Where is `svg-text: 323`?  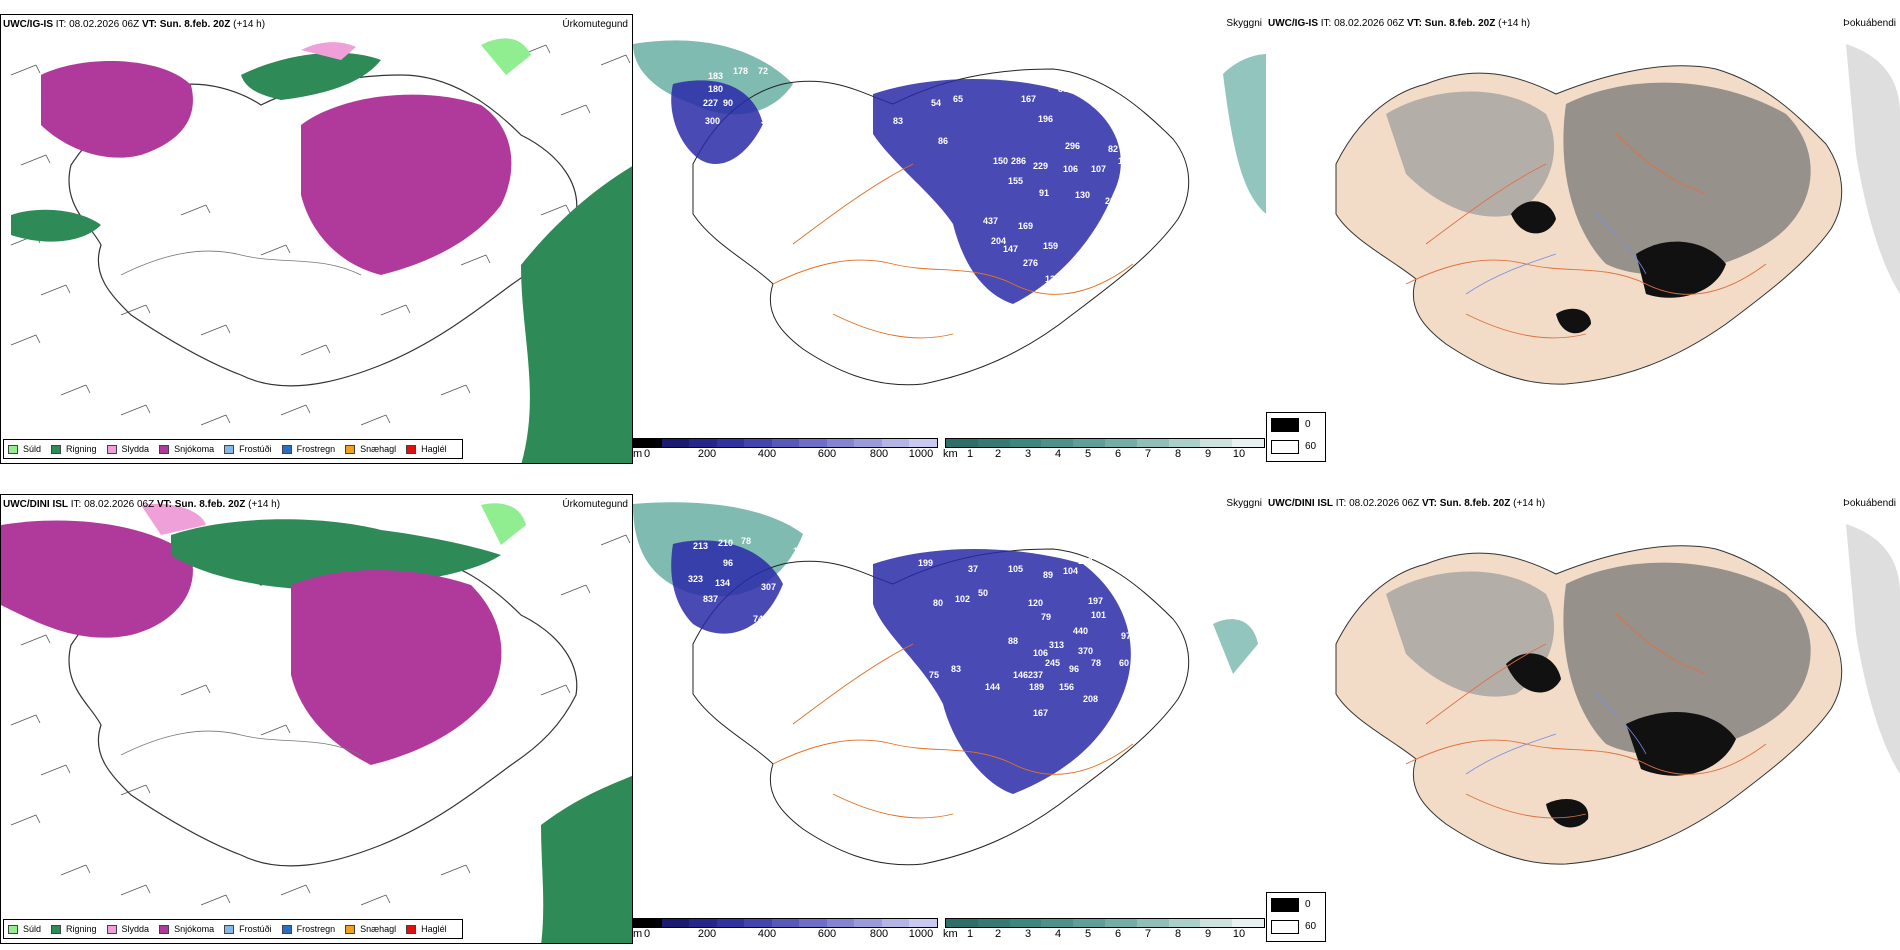 svg-text: 323 is located at coordinates (695, 579).